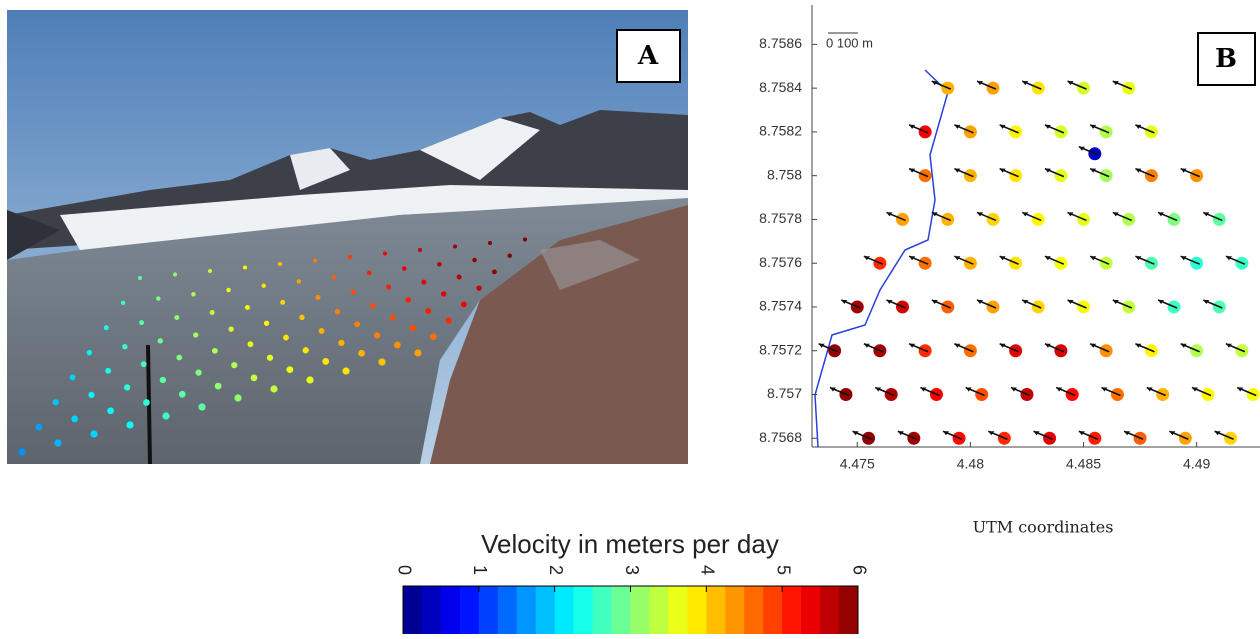  What do you see at coordinates (780, 218) in the screenshot?
I see `y-tick-label: 8.7578` at bounding box center [780, 218].